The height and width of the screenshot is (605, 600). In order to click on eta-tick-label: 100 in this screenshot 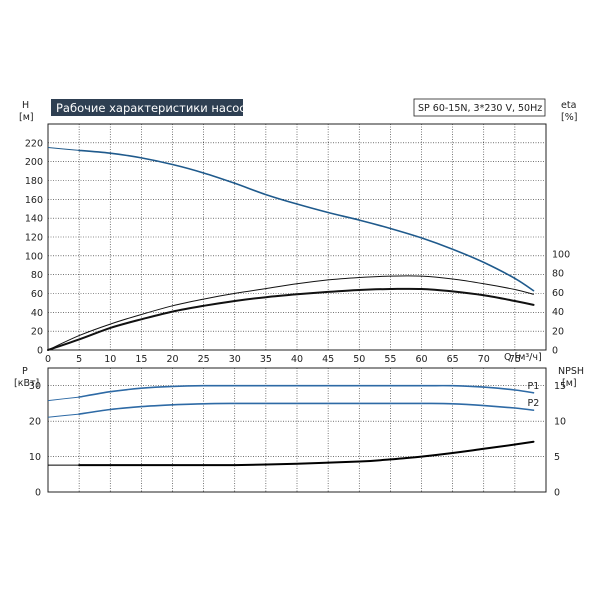, I will do `click(561, 255)`.